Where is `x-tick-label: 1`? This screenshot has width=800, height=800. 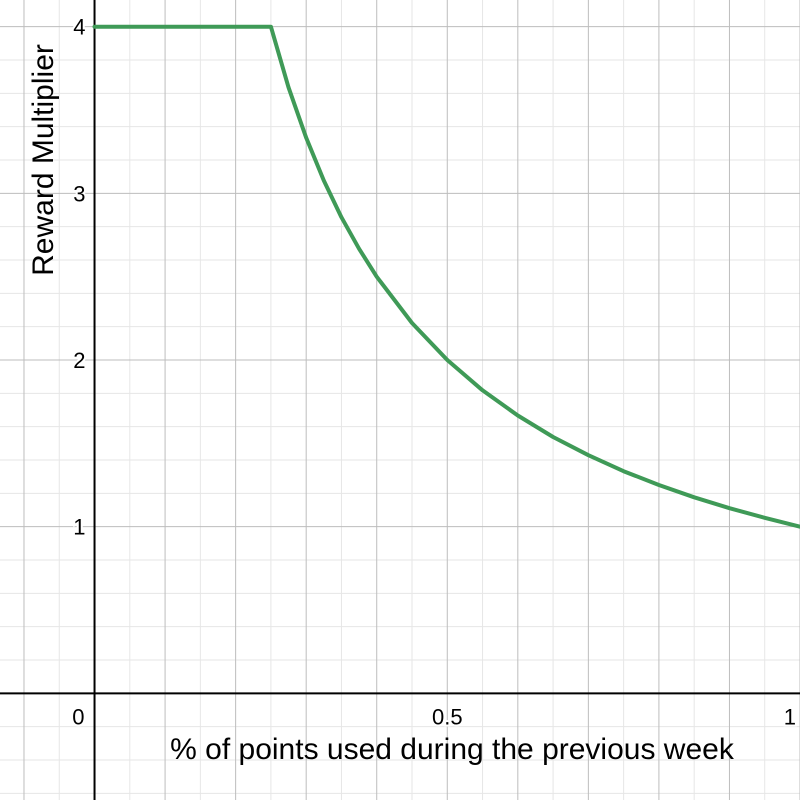 x-tick-label: 1 is located at coordinates (790, 716).